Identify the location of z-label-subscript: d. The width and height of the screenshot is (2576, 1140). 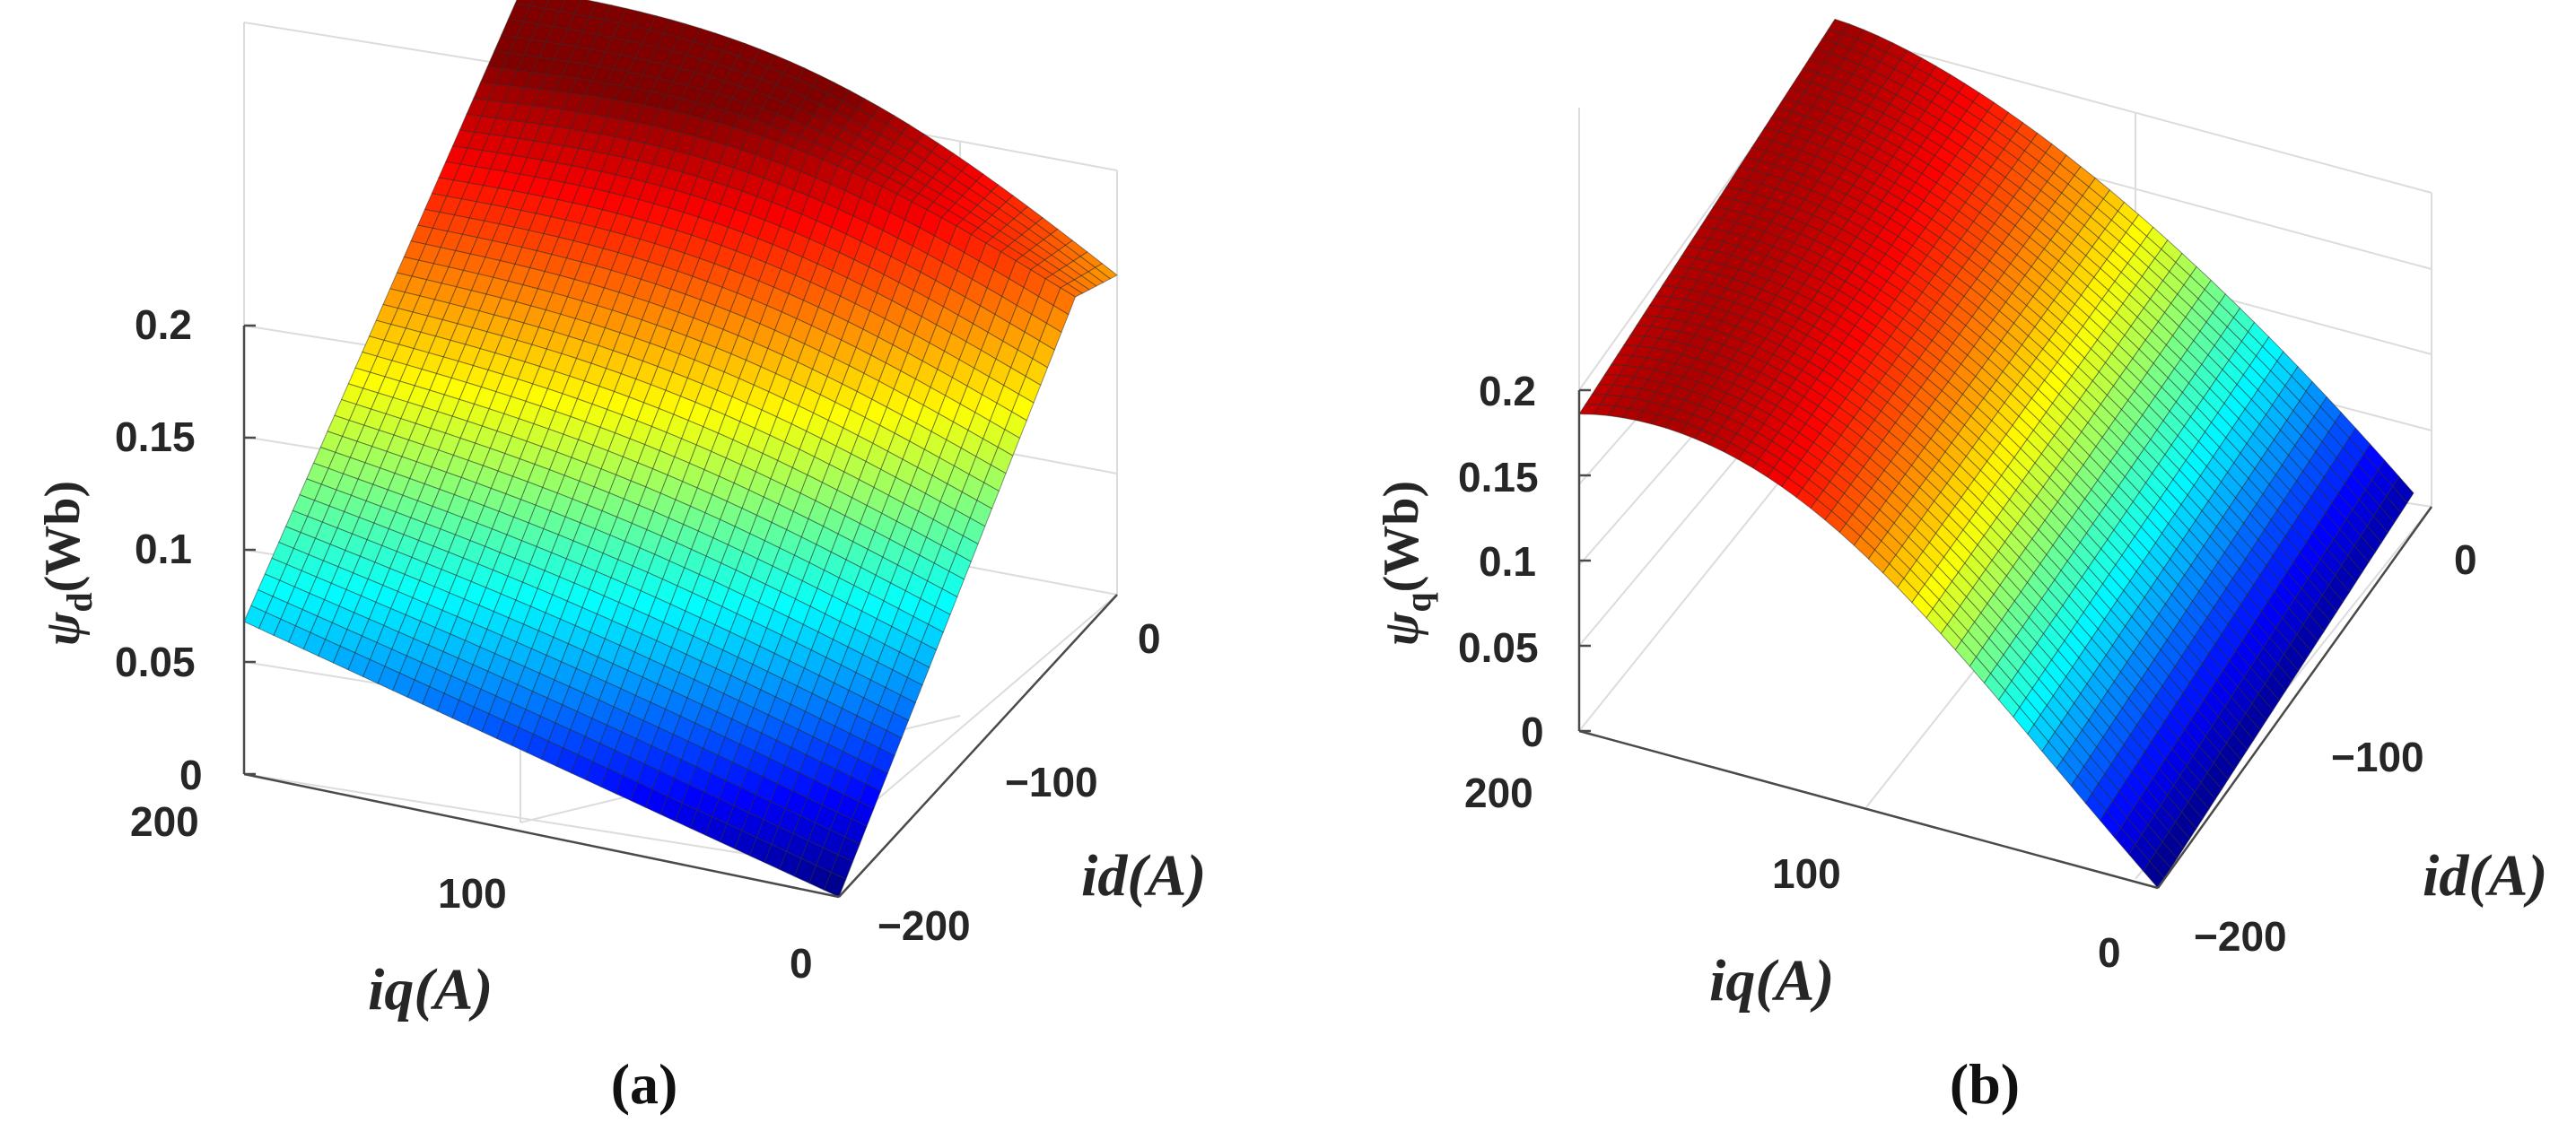
(79, 602).